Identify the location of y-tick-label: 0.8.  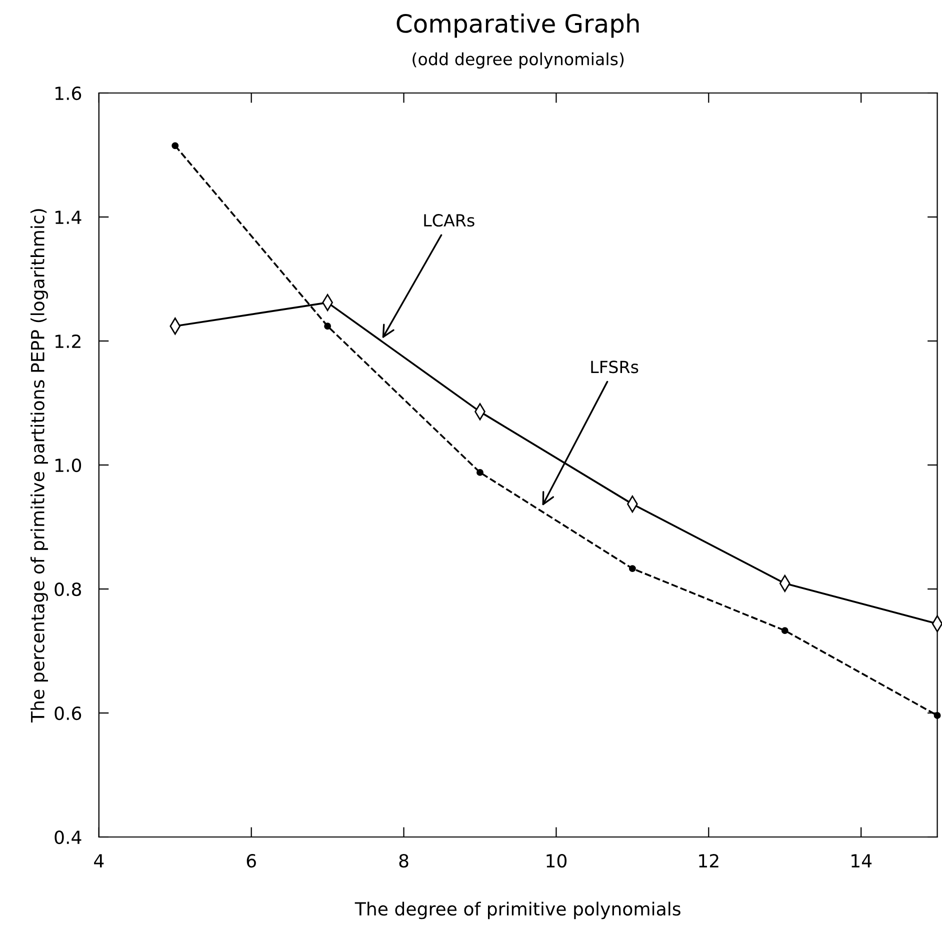
(68, 589).